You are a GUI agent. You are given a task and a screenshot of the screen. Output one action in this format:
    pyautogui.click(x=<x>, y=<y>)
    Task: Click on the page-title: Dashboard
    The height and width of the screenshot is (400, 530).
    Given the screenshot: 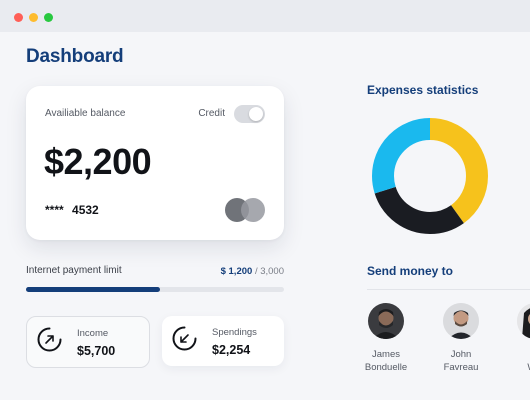 What is the action you would take?
    pyautogui.click(x=75, y=56)
    